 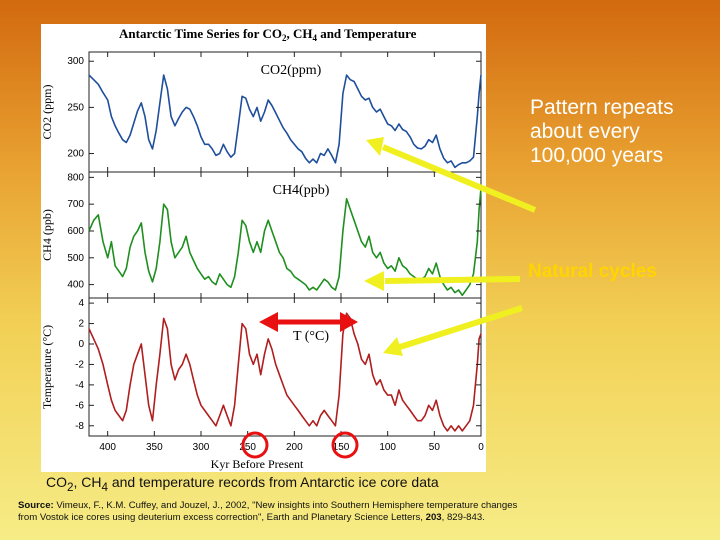 I want to click on y-tick-label: 2, so click(x=81, y=324).